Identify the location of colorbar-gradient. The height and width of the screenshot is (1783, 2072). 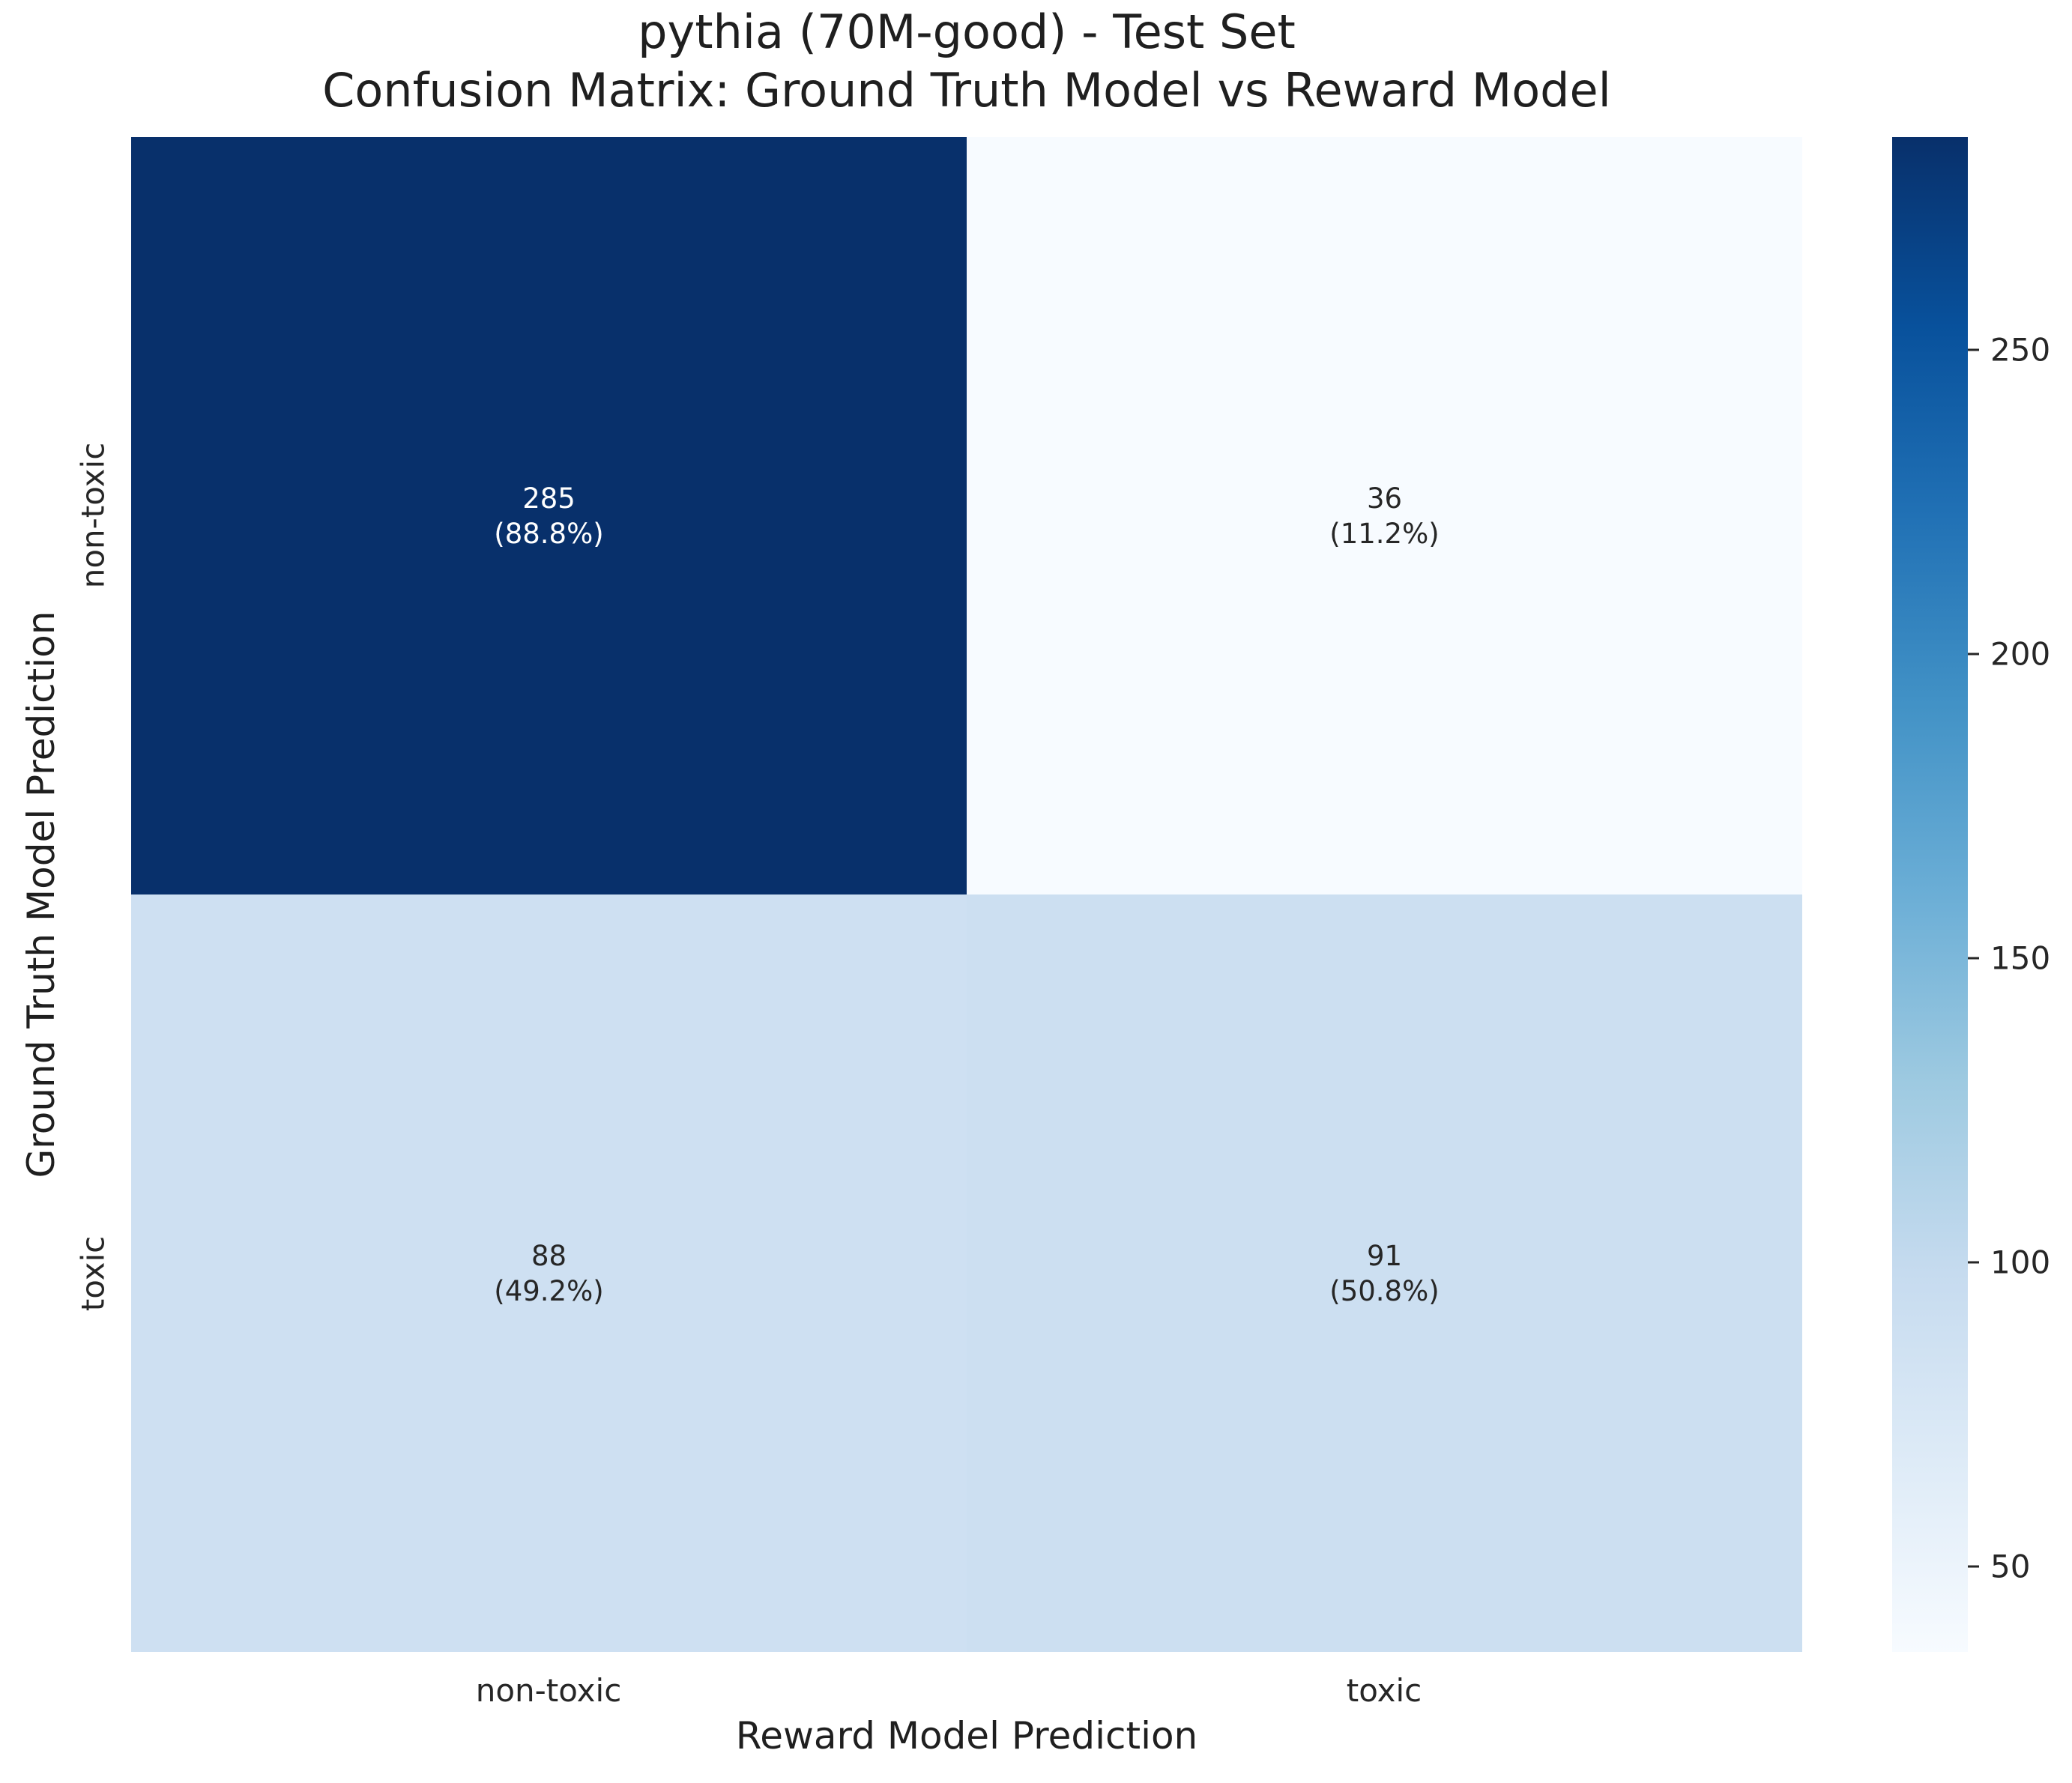
(1930, 894).